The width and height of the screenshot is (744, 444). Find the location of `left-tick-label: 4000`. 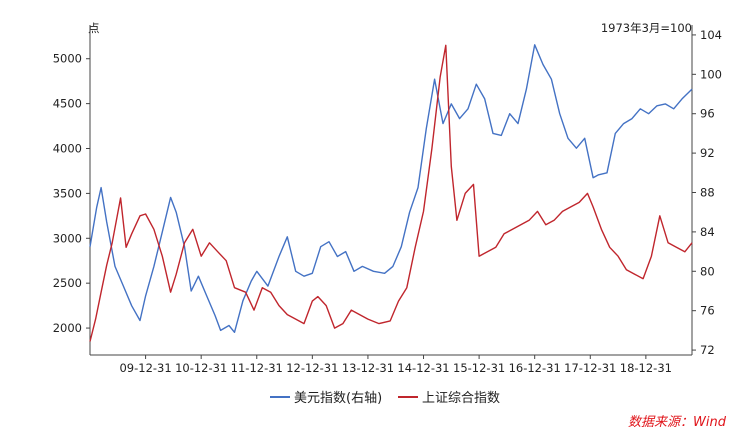

left-tick-label: 4000 is located at coordinates (67, 149).